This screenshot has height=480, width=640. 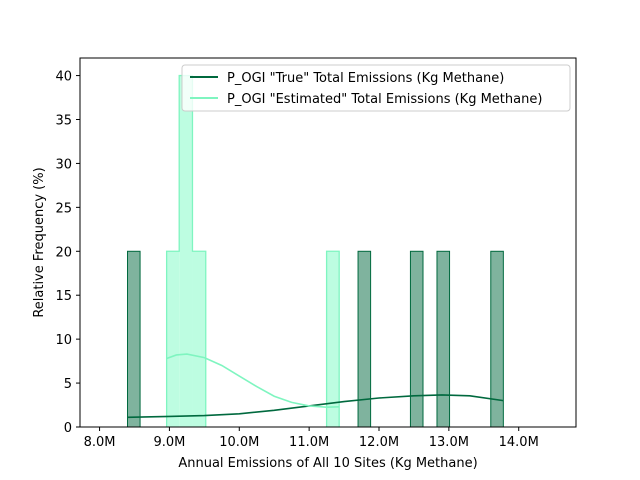 What do you see at coordinates (169, 442) in the screenshot?
I see `x-tick-label-1: 9.0M` at bounding box center [169, 442].